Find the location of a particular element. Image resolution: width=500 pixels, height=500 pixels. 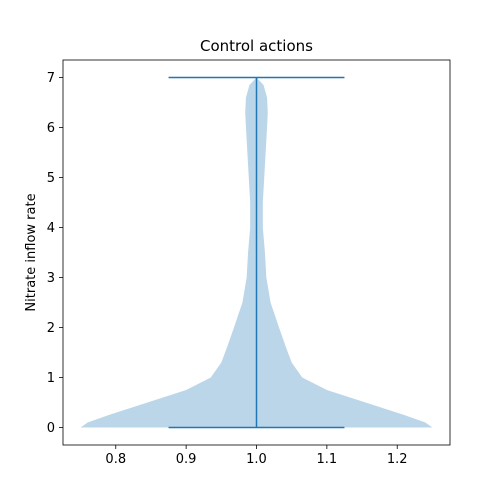

y-tick-label: 3 is located at coordinates (51, 278).